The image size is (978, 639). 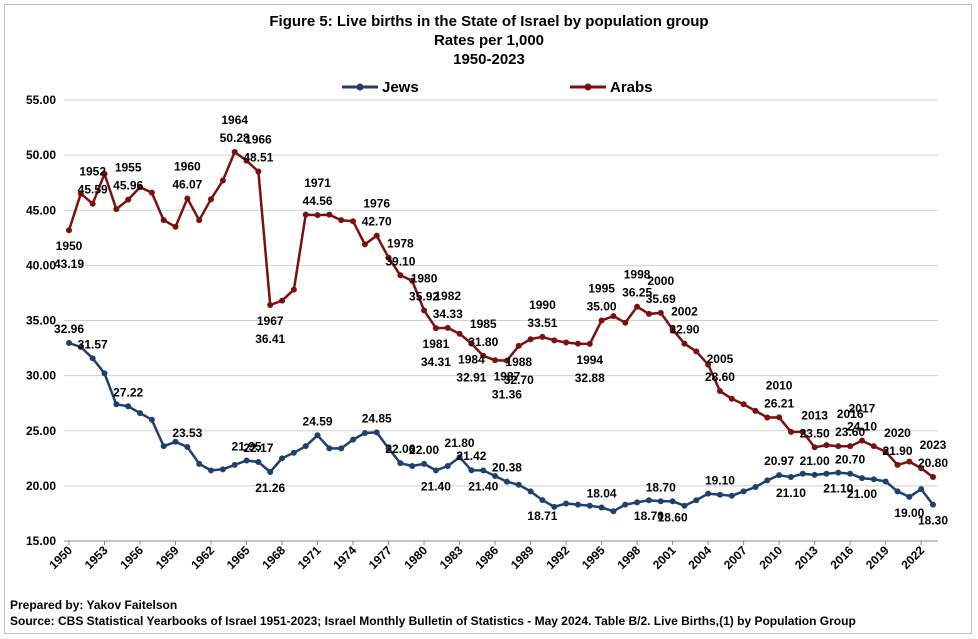 What do you see at coordinates (436, 344) in the screenshot?
I see `data-label-arabs-year: 1981` at bounding box center [436, 344].